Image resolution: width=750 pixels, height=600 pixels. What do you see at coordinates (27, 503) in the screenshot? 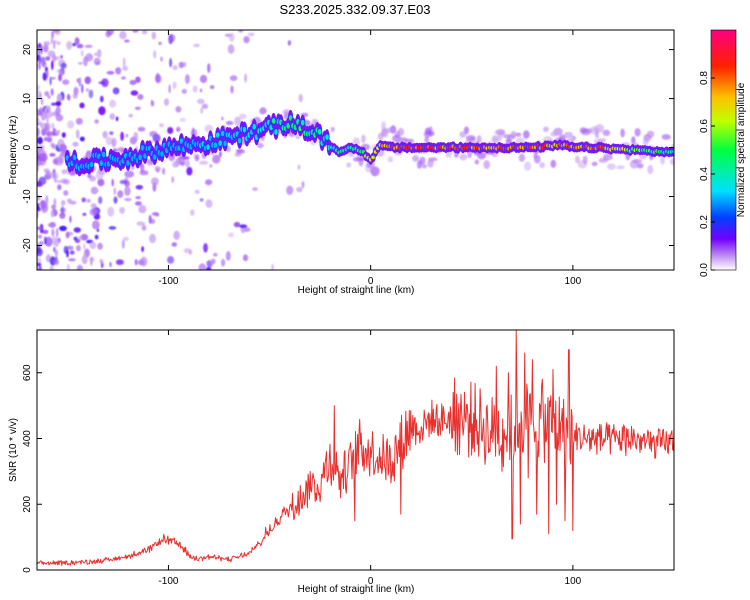
I see `y-tick-label: 200` at bounding box center [27, 503].